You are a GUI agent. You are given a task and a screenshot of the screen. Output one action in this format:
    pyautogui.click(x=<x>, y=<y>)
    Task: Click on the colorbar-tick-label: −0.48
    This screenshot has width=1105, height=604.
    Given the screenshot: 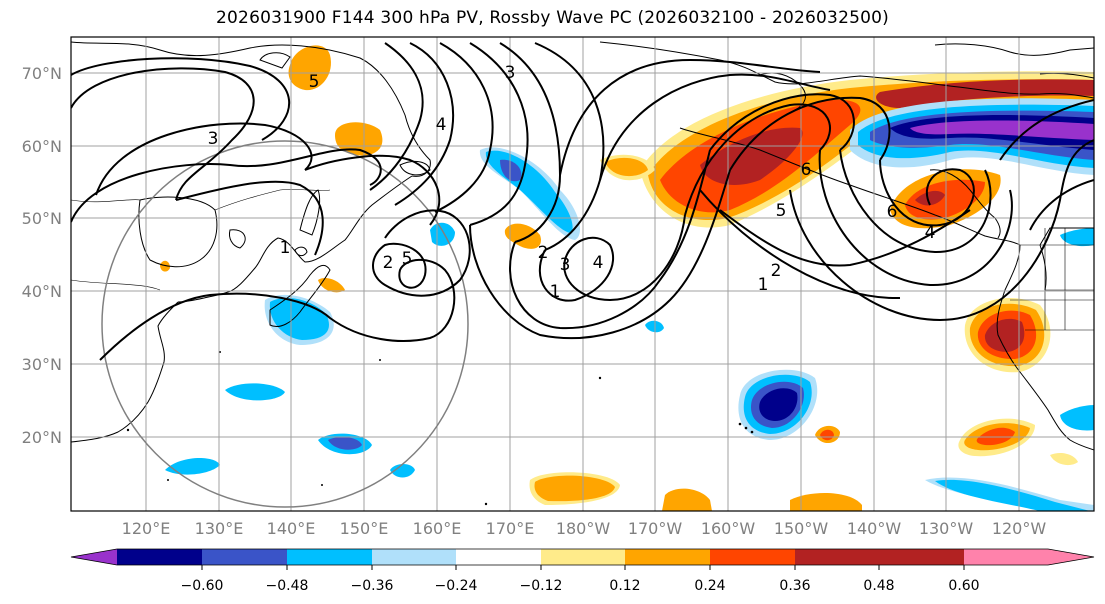 What is the action you would take?
    pyautogui.click(x=287, y=586)
    